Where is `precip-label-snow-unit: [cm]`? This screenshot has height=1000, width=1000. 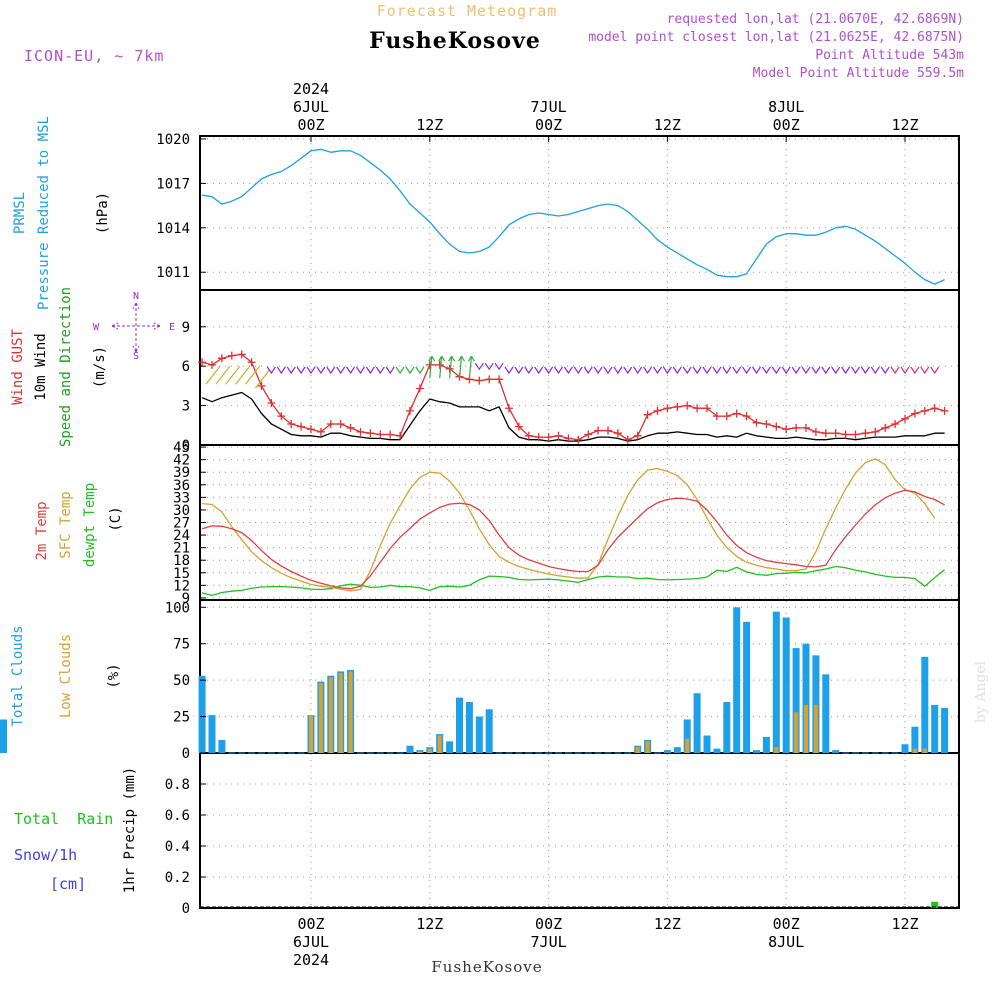 precip-label-snow-unit: [cm] is located at coordinates (68, 884).